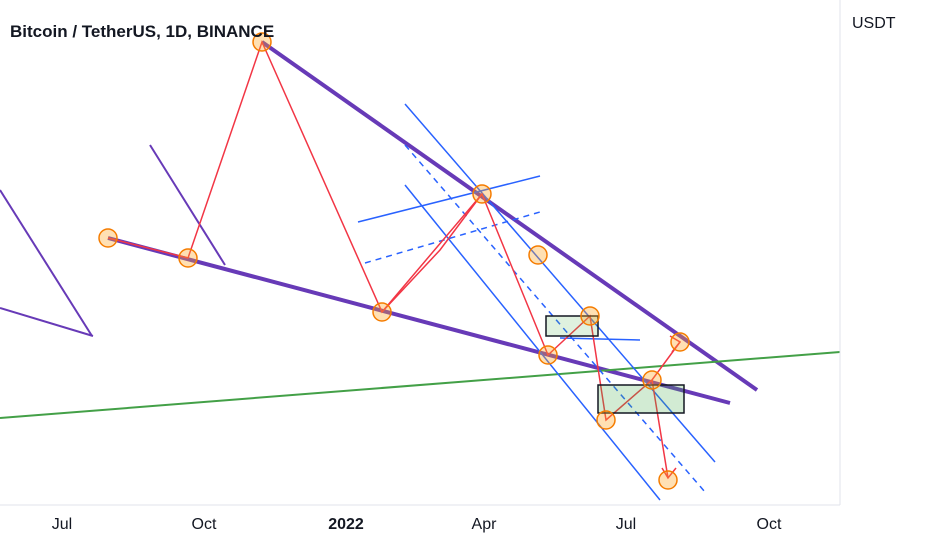  Describe the element at coordinates (874, 23) in the screenshot. I see `currency-unit: USDT` at that location.